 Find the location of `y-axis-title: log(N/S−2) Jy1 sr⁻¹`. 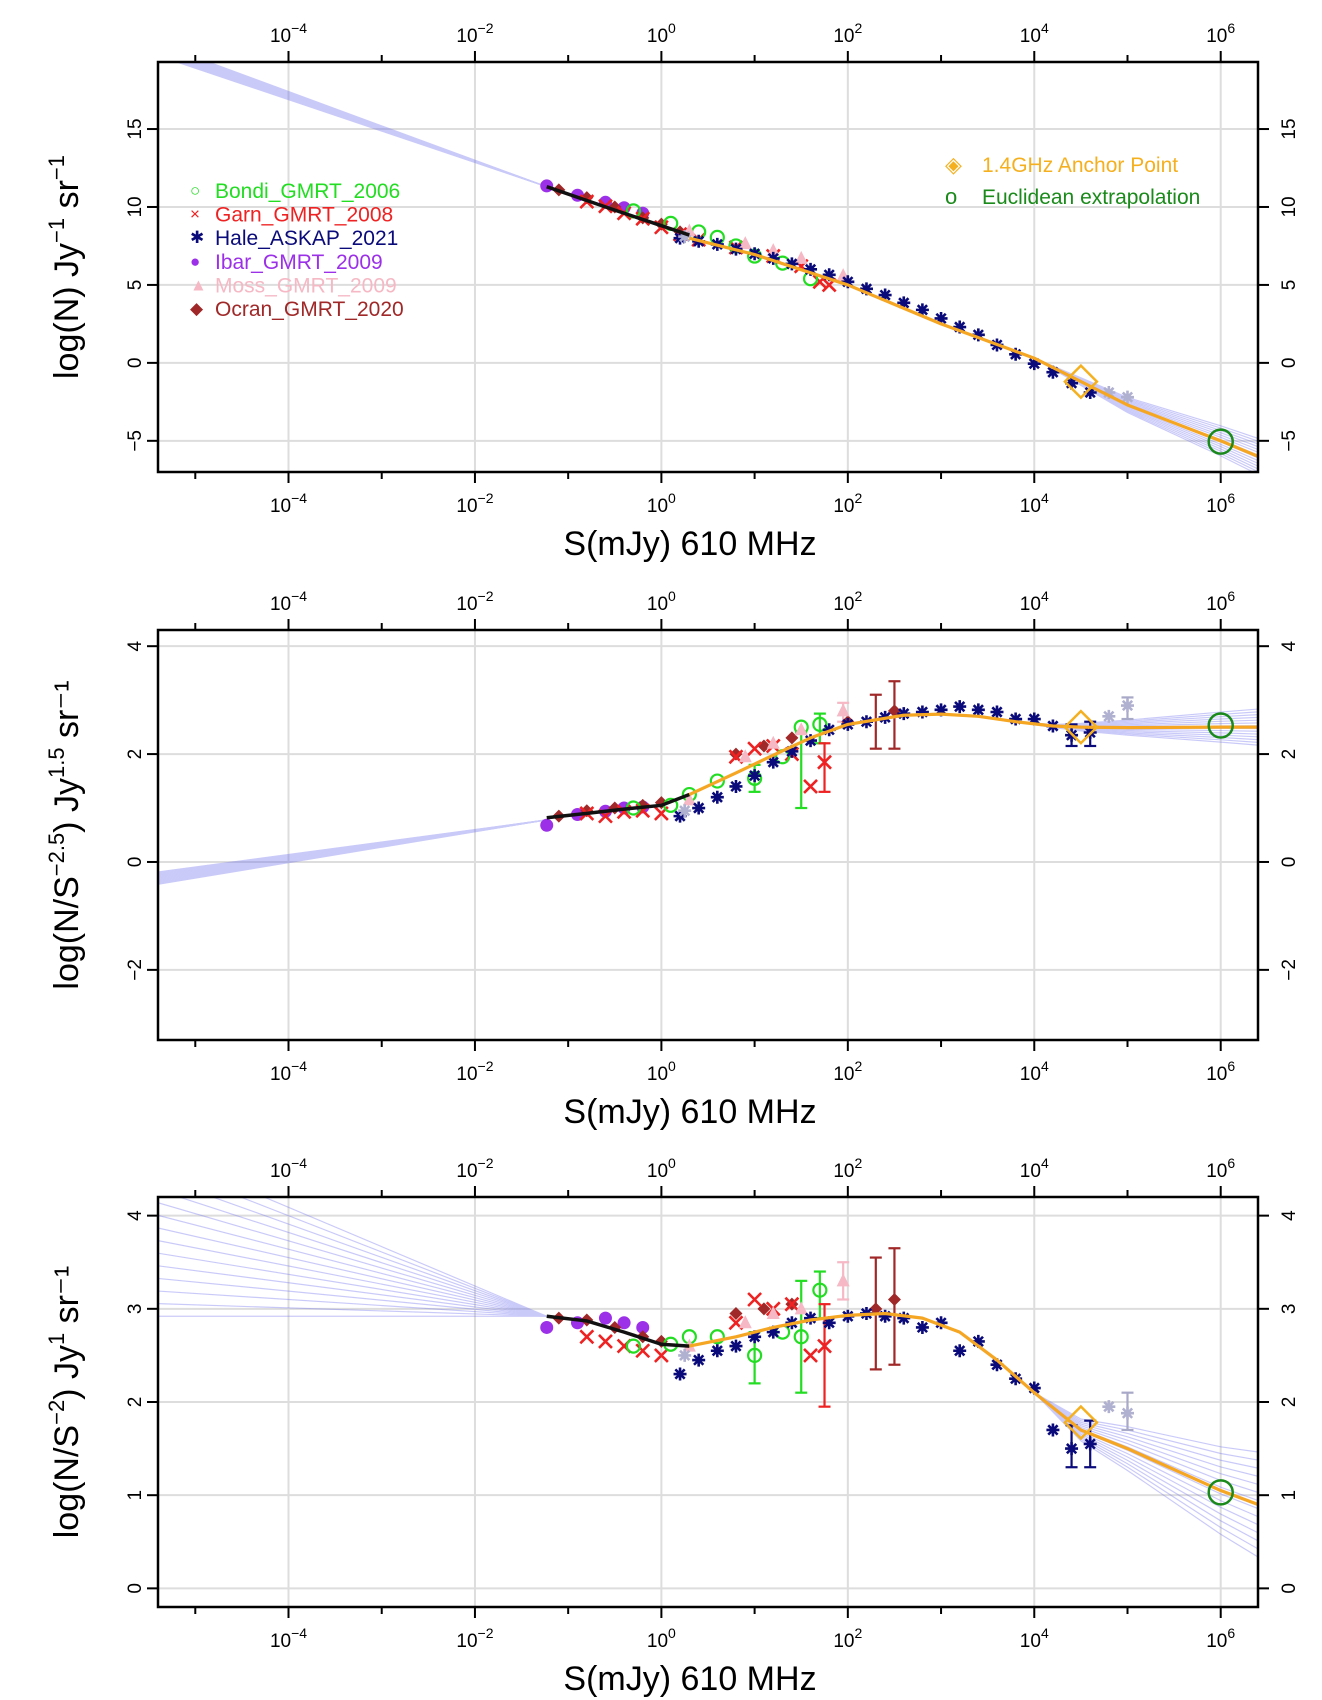

y-axis-title: log(N/S−2) Jy1 sr⁻¹ is located at coordinates (65, 1402).